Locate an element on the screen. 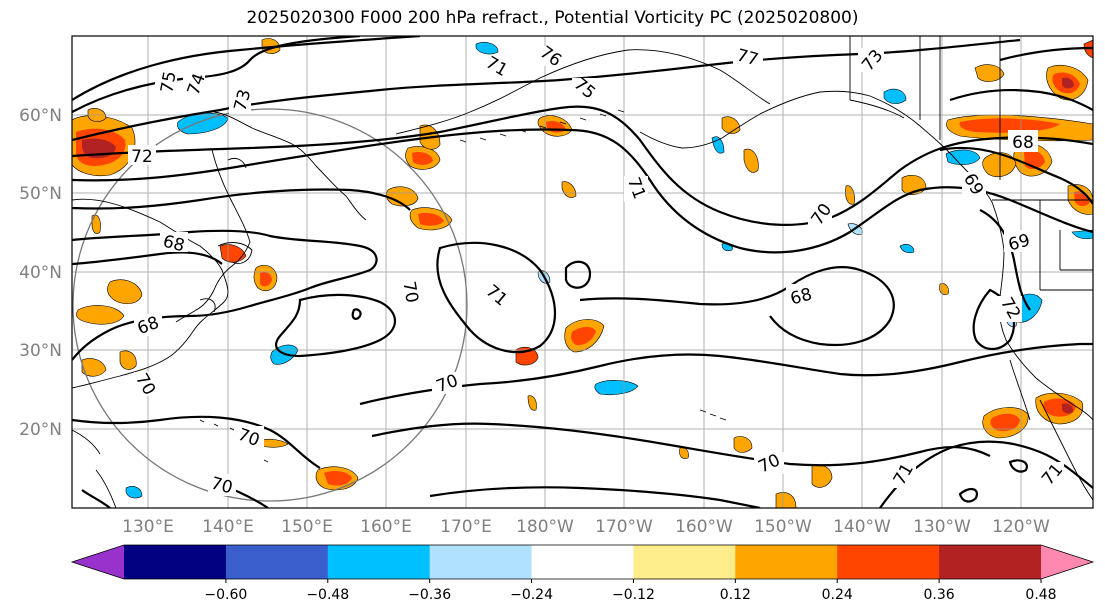  colorbar-tick-label: −0.48 is located at coordinates (327, 594).